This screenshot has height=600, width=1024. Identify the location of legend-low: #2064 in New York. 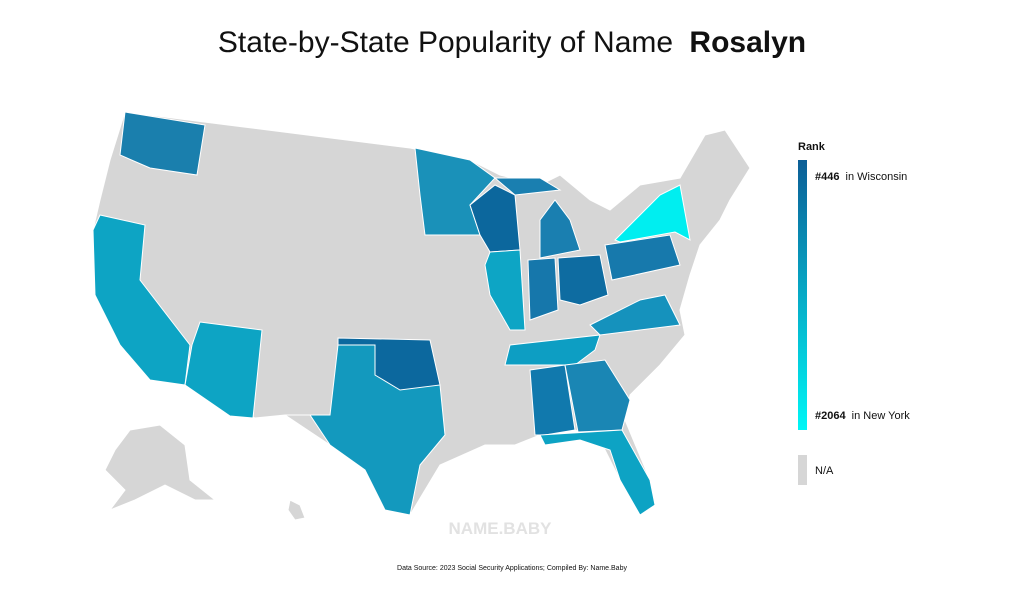
(862, 416).